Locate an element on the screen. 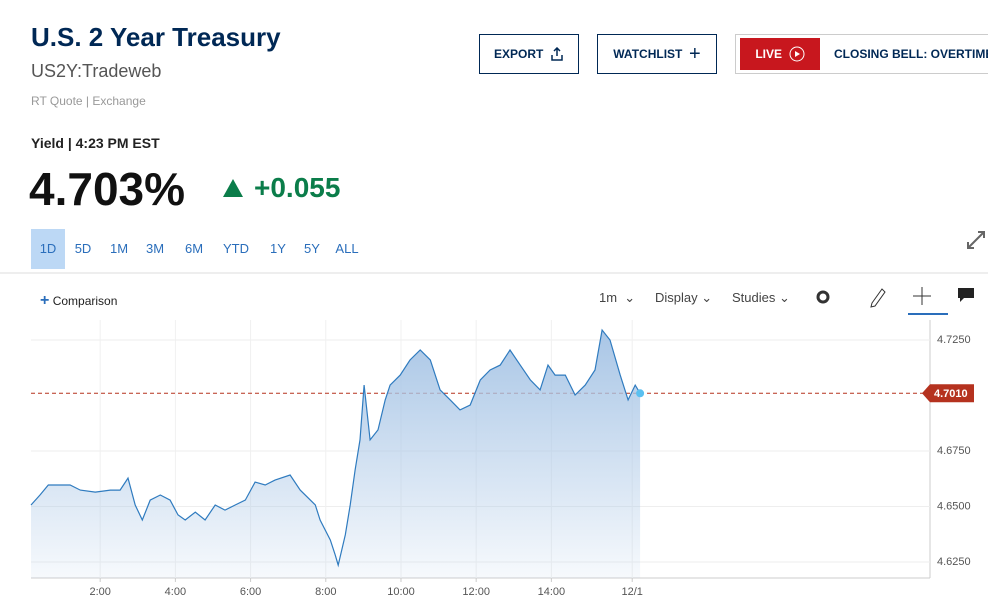  range-button: ALL is located at coordinates (347, 248).